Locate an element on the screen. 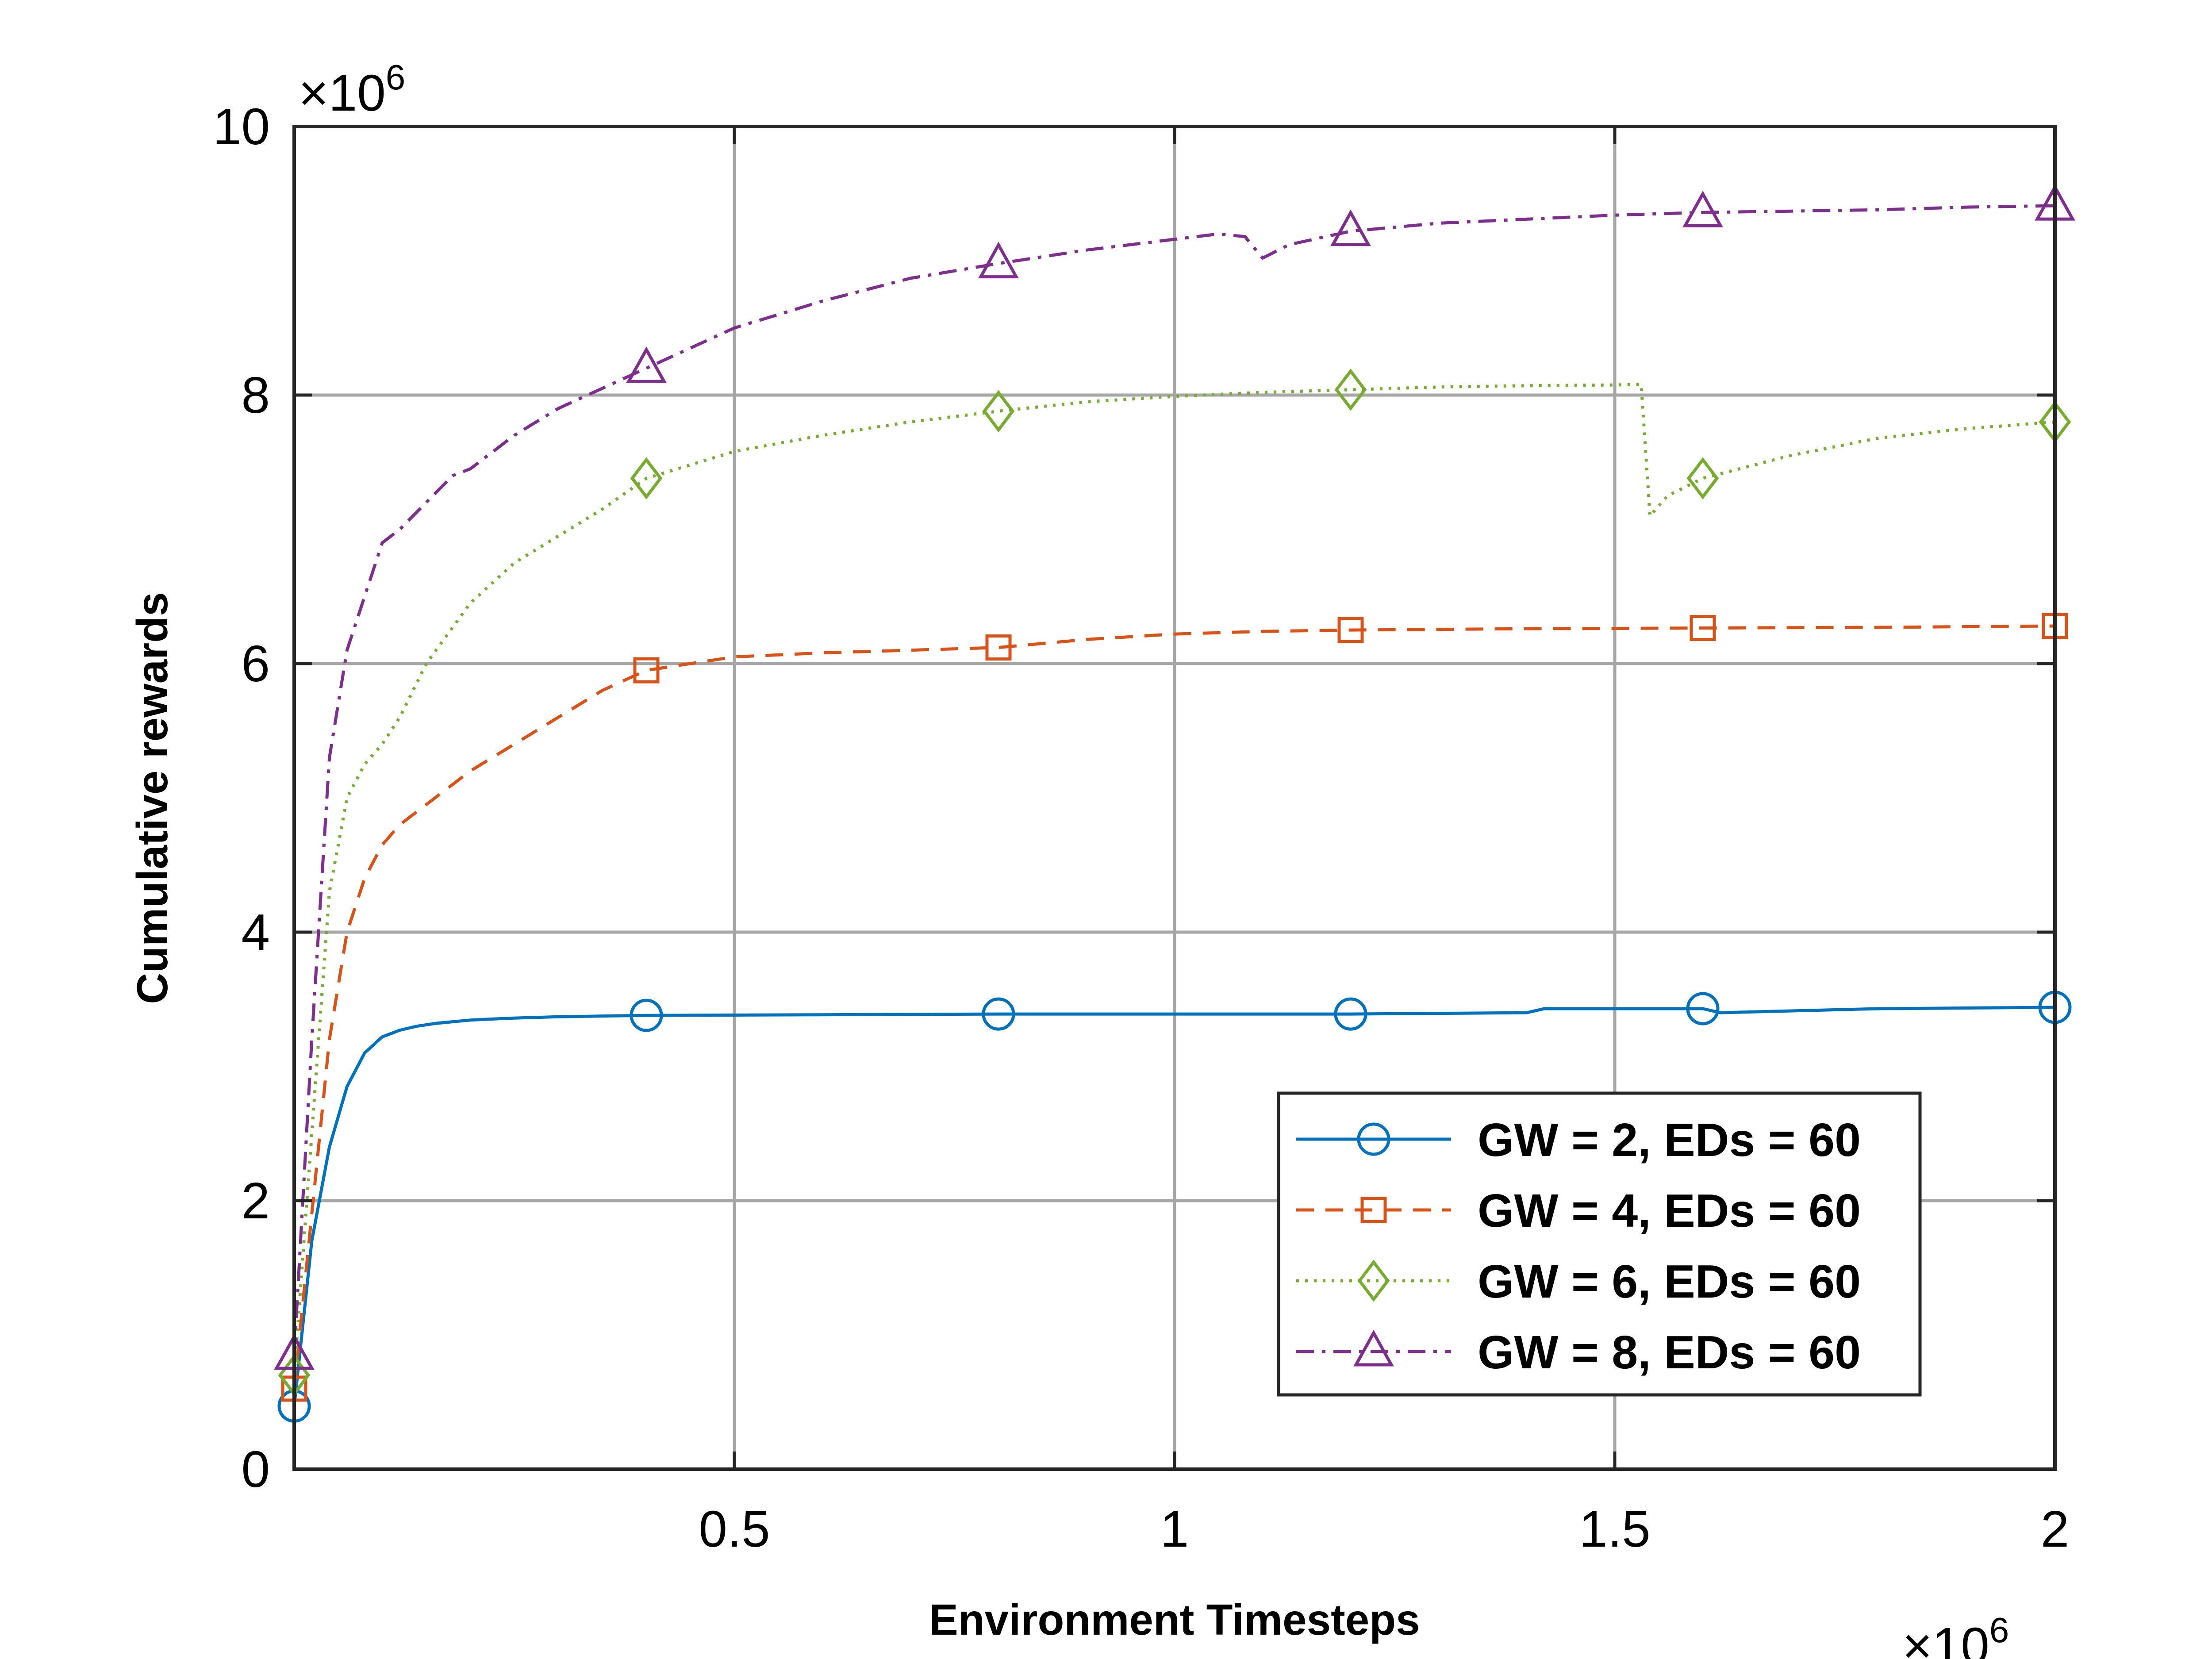 This screenshot has height=1659, width=2212. y-tick-label: 8 is located at coordinates (256, 395).